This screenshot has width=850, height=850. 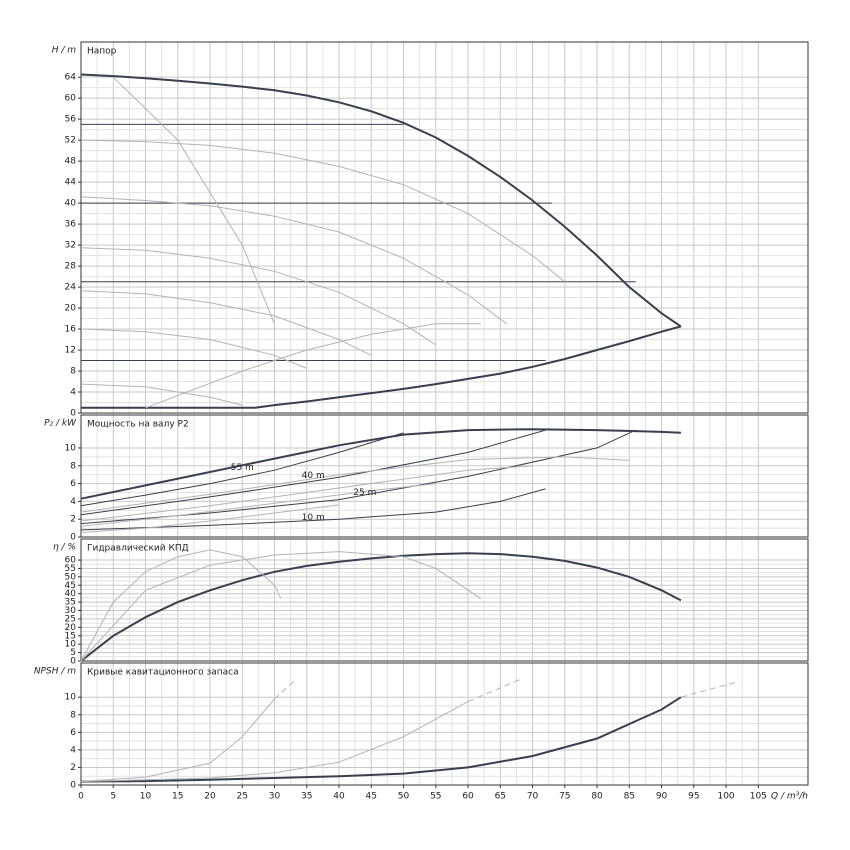 What do you see at coordinates (70, 586) in the screenshot?
I see `y-tick-label: 45` at bounding box center [70, 586].